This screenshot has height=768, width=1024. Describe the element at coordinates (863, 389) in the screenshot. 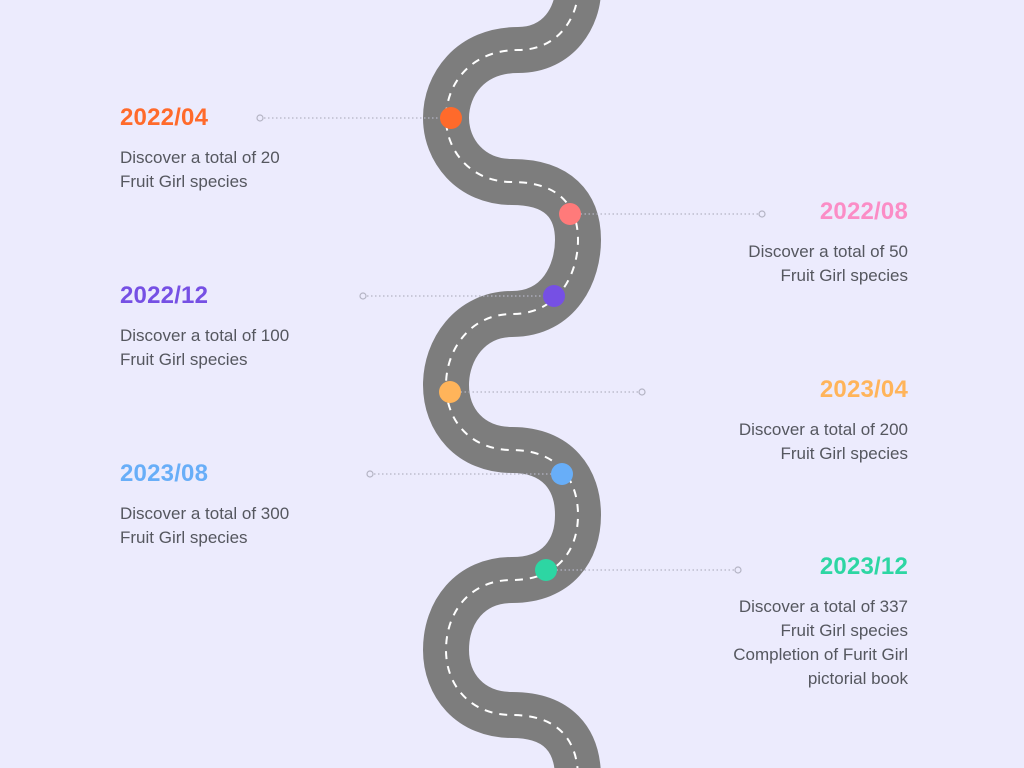

I see `milestone-date: 2023/04` at that location.